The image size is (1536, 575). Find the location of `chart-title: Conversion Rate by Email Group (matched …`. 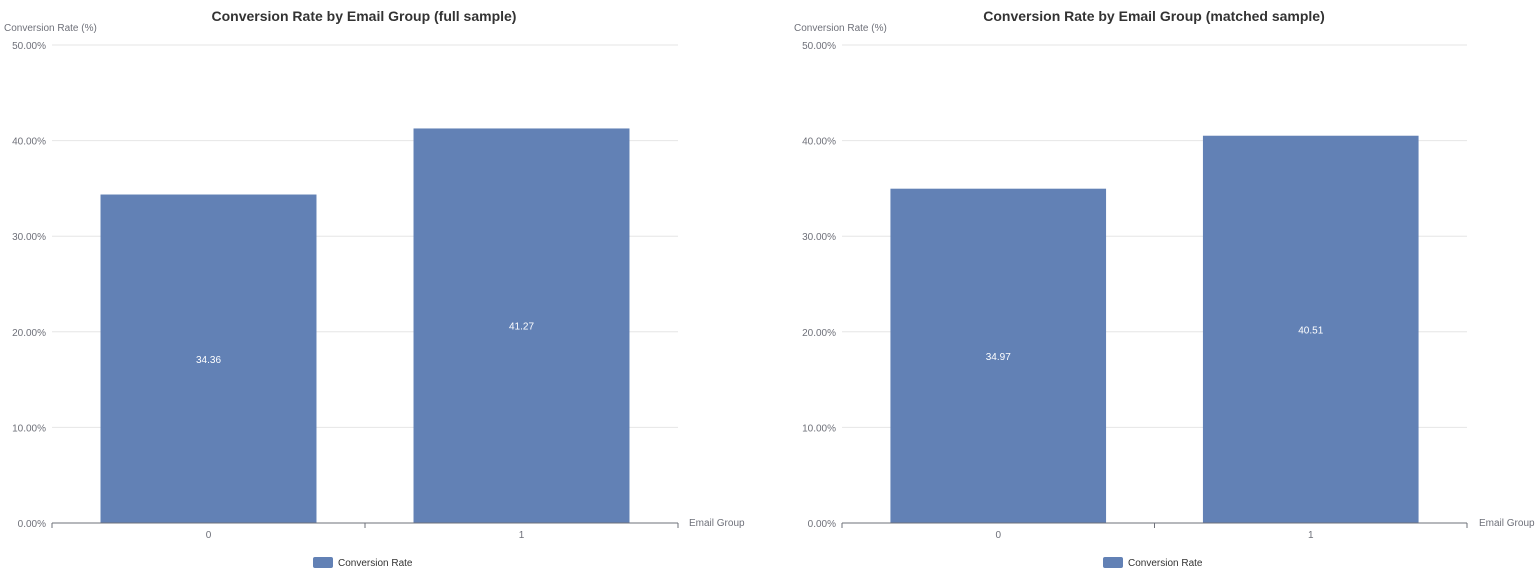

chart-title: Conversion Rate by Email Group (matched … is located at coordinates (1154, 16).